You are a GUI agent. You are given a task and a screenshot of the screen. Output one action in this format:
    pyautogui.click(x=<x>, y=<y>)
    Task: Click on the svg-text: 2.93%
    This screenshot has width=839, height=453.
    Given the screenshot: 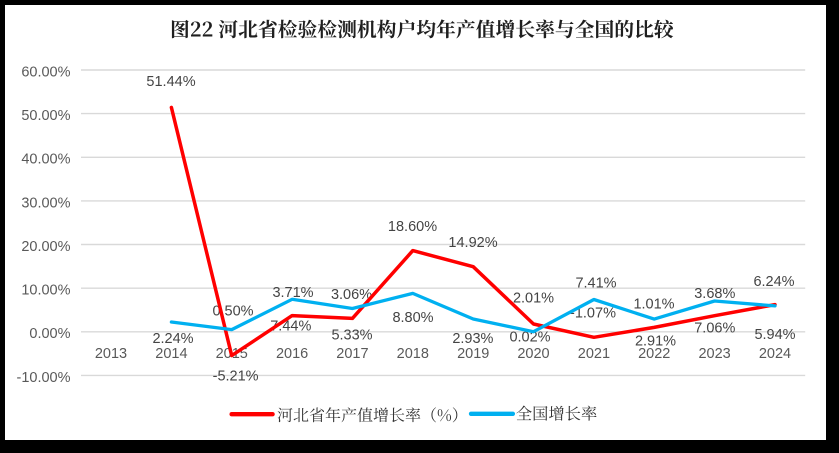 What is the action you would take?
    pyautogui.click(x=472, y=339)
    